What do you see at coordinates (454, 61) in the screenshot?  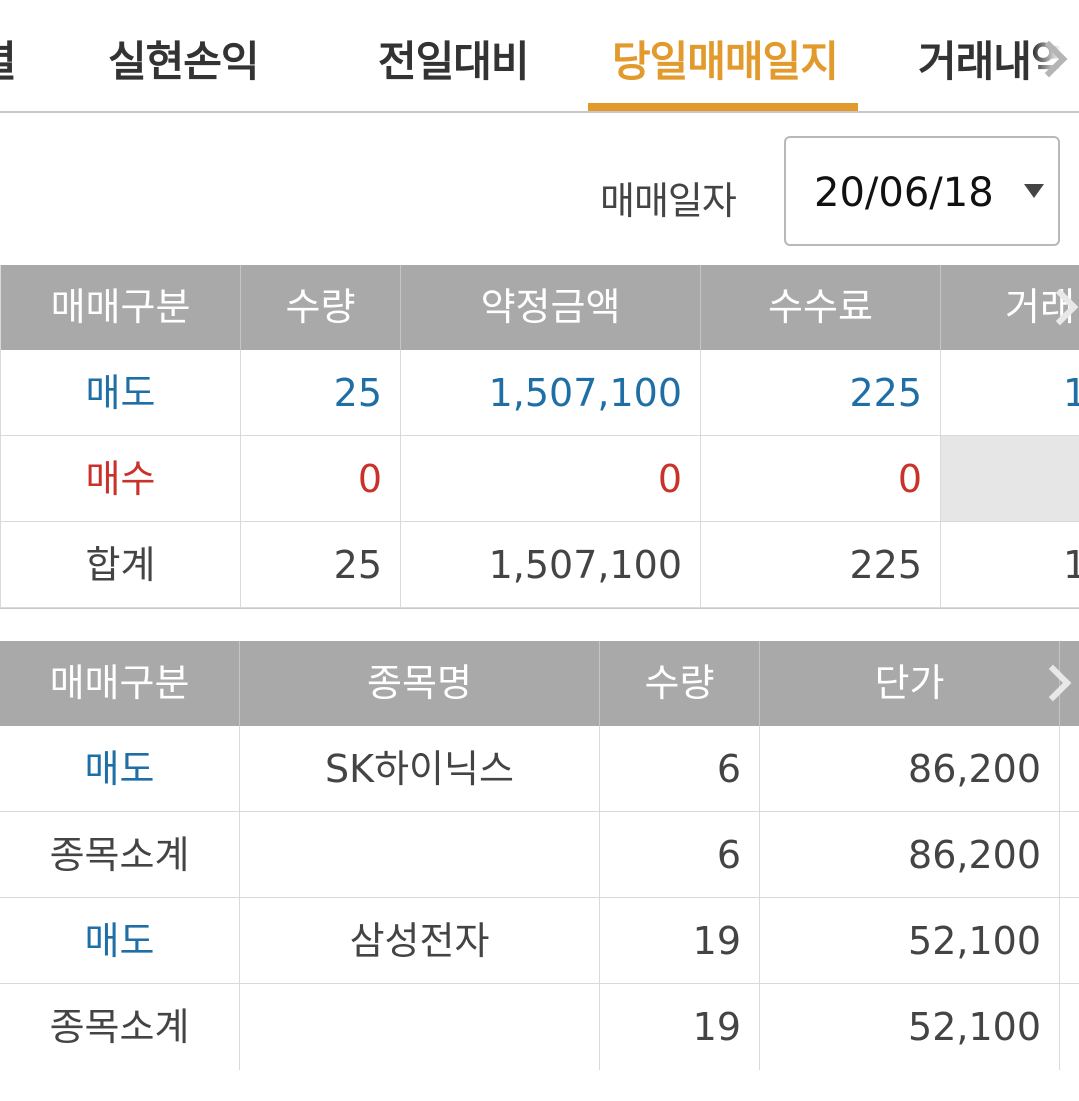 I see `tab-vs-previous-day: 전일대비` at bounding box center [454, 61].